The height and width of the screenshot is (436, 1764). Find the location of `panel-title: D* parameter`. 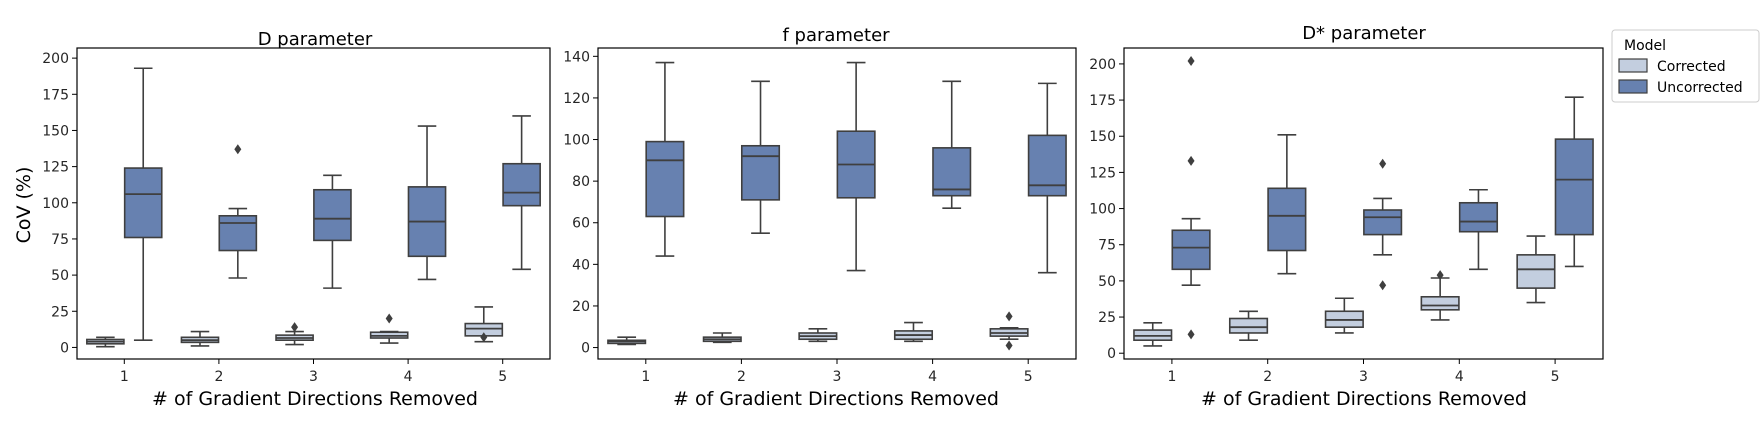

panel-title: D* parameter is located at coordinates (1364, 33).